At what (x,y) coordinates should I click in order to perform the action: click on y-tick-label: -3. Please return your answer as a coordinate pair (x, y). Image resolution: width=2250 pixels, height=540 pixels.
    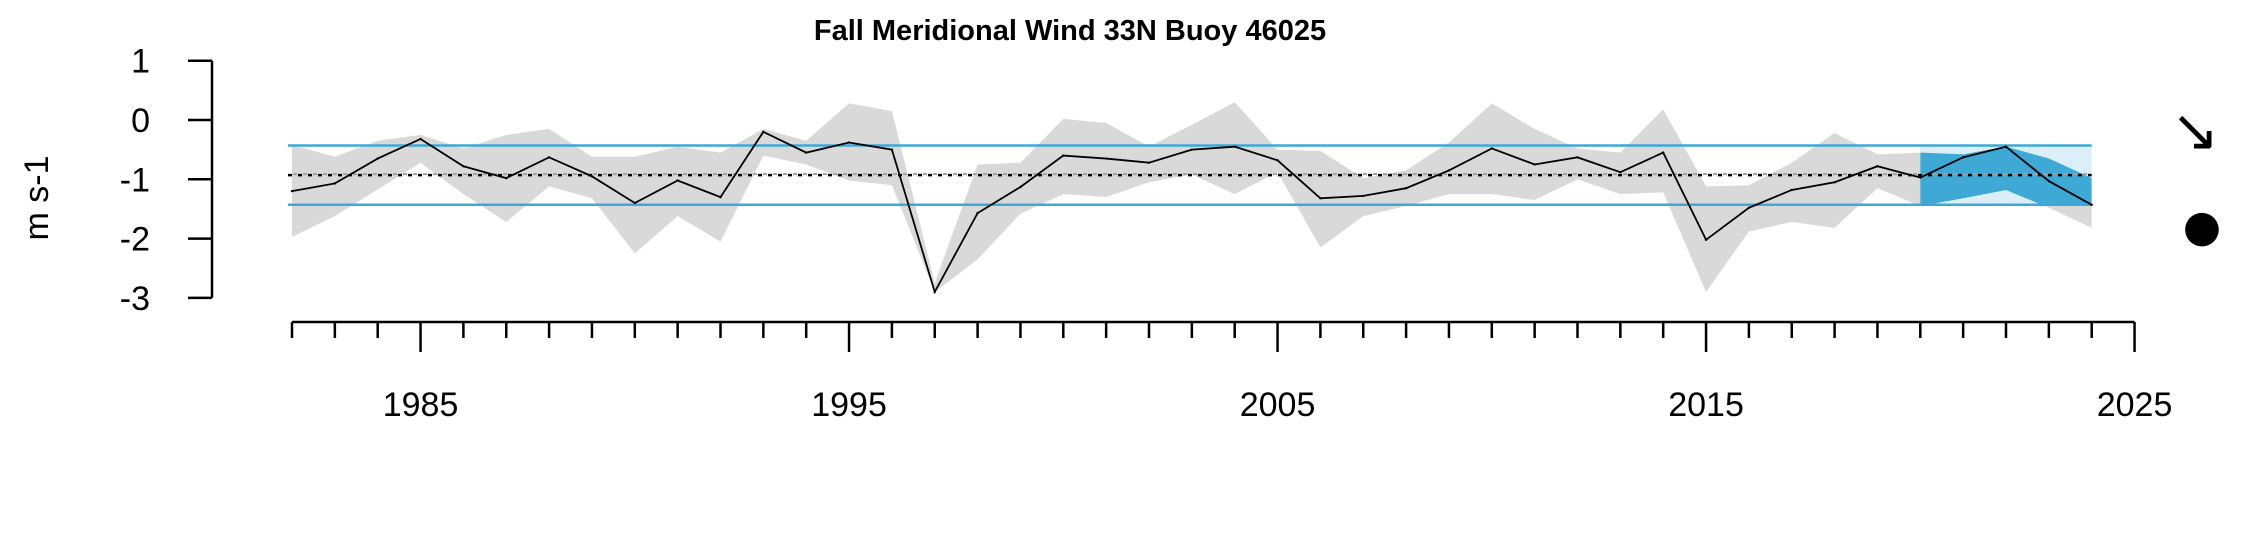
    Looking at the image, I should click on (135, 299).